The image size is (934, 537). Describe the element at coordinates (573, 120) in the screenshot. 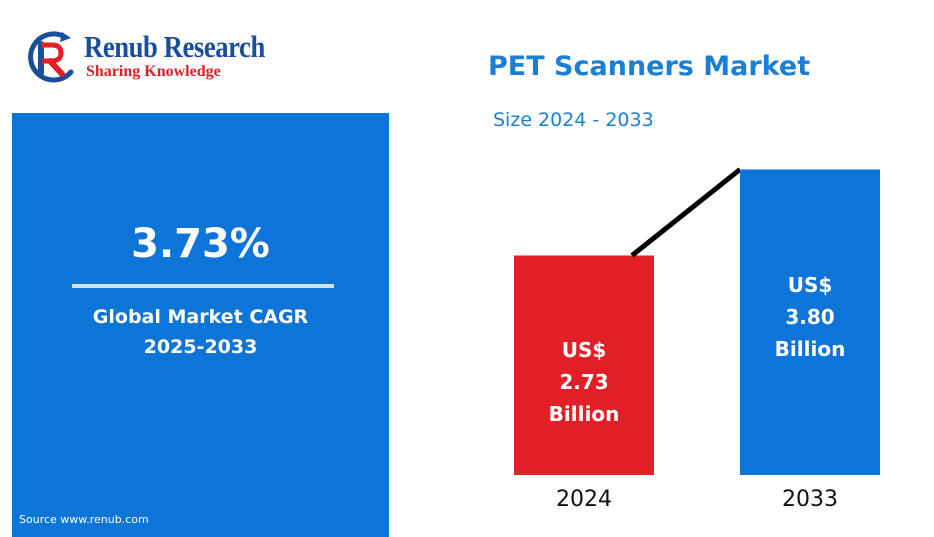

I see `chart-subtitle: Size 2024 - 2033` at that location.